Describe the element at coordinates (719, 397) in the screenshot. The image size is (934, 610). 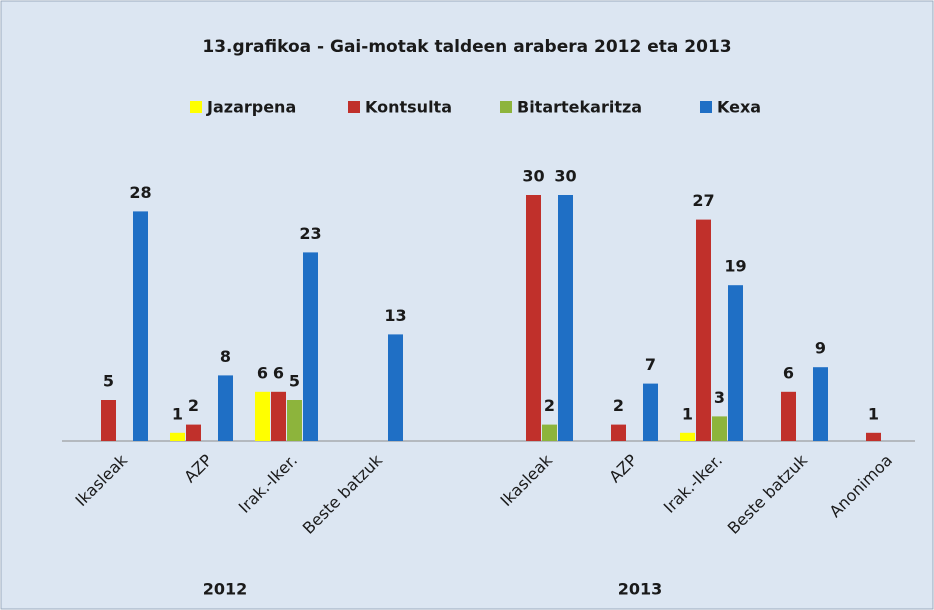
I see `value-label: 3` at that location.